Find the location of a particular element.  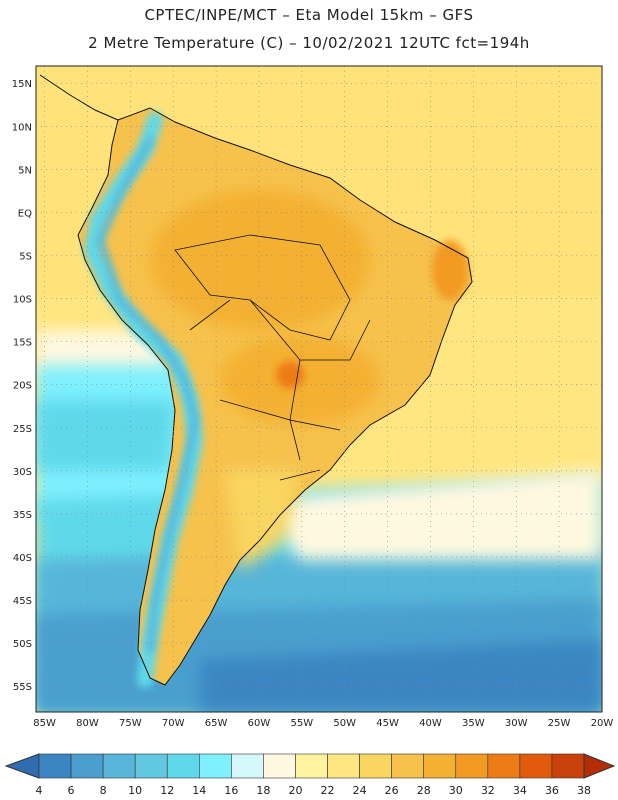

colorbar-label: 8 is located at coordinates (103, 790).